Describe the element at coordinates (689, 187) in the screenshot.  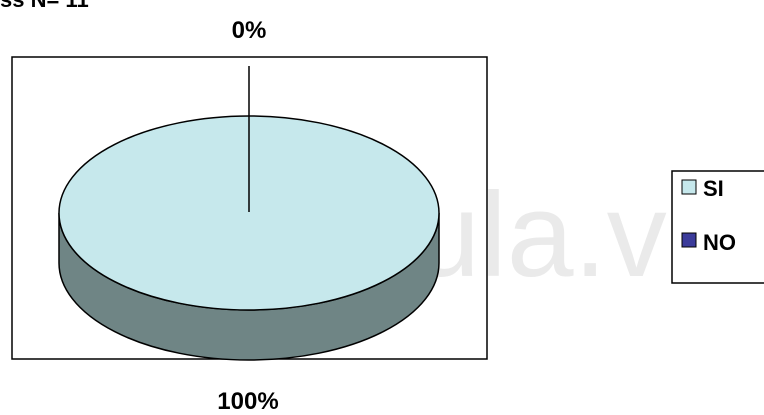
I see `legend-swatch-si` at that location.